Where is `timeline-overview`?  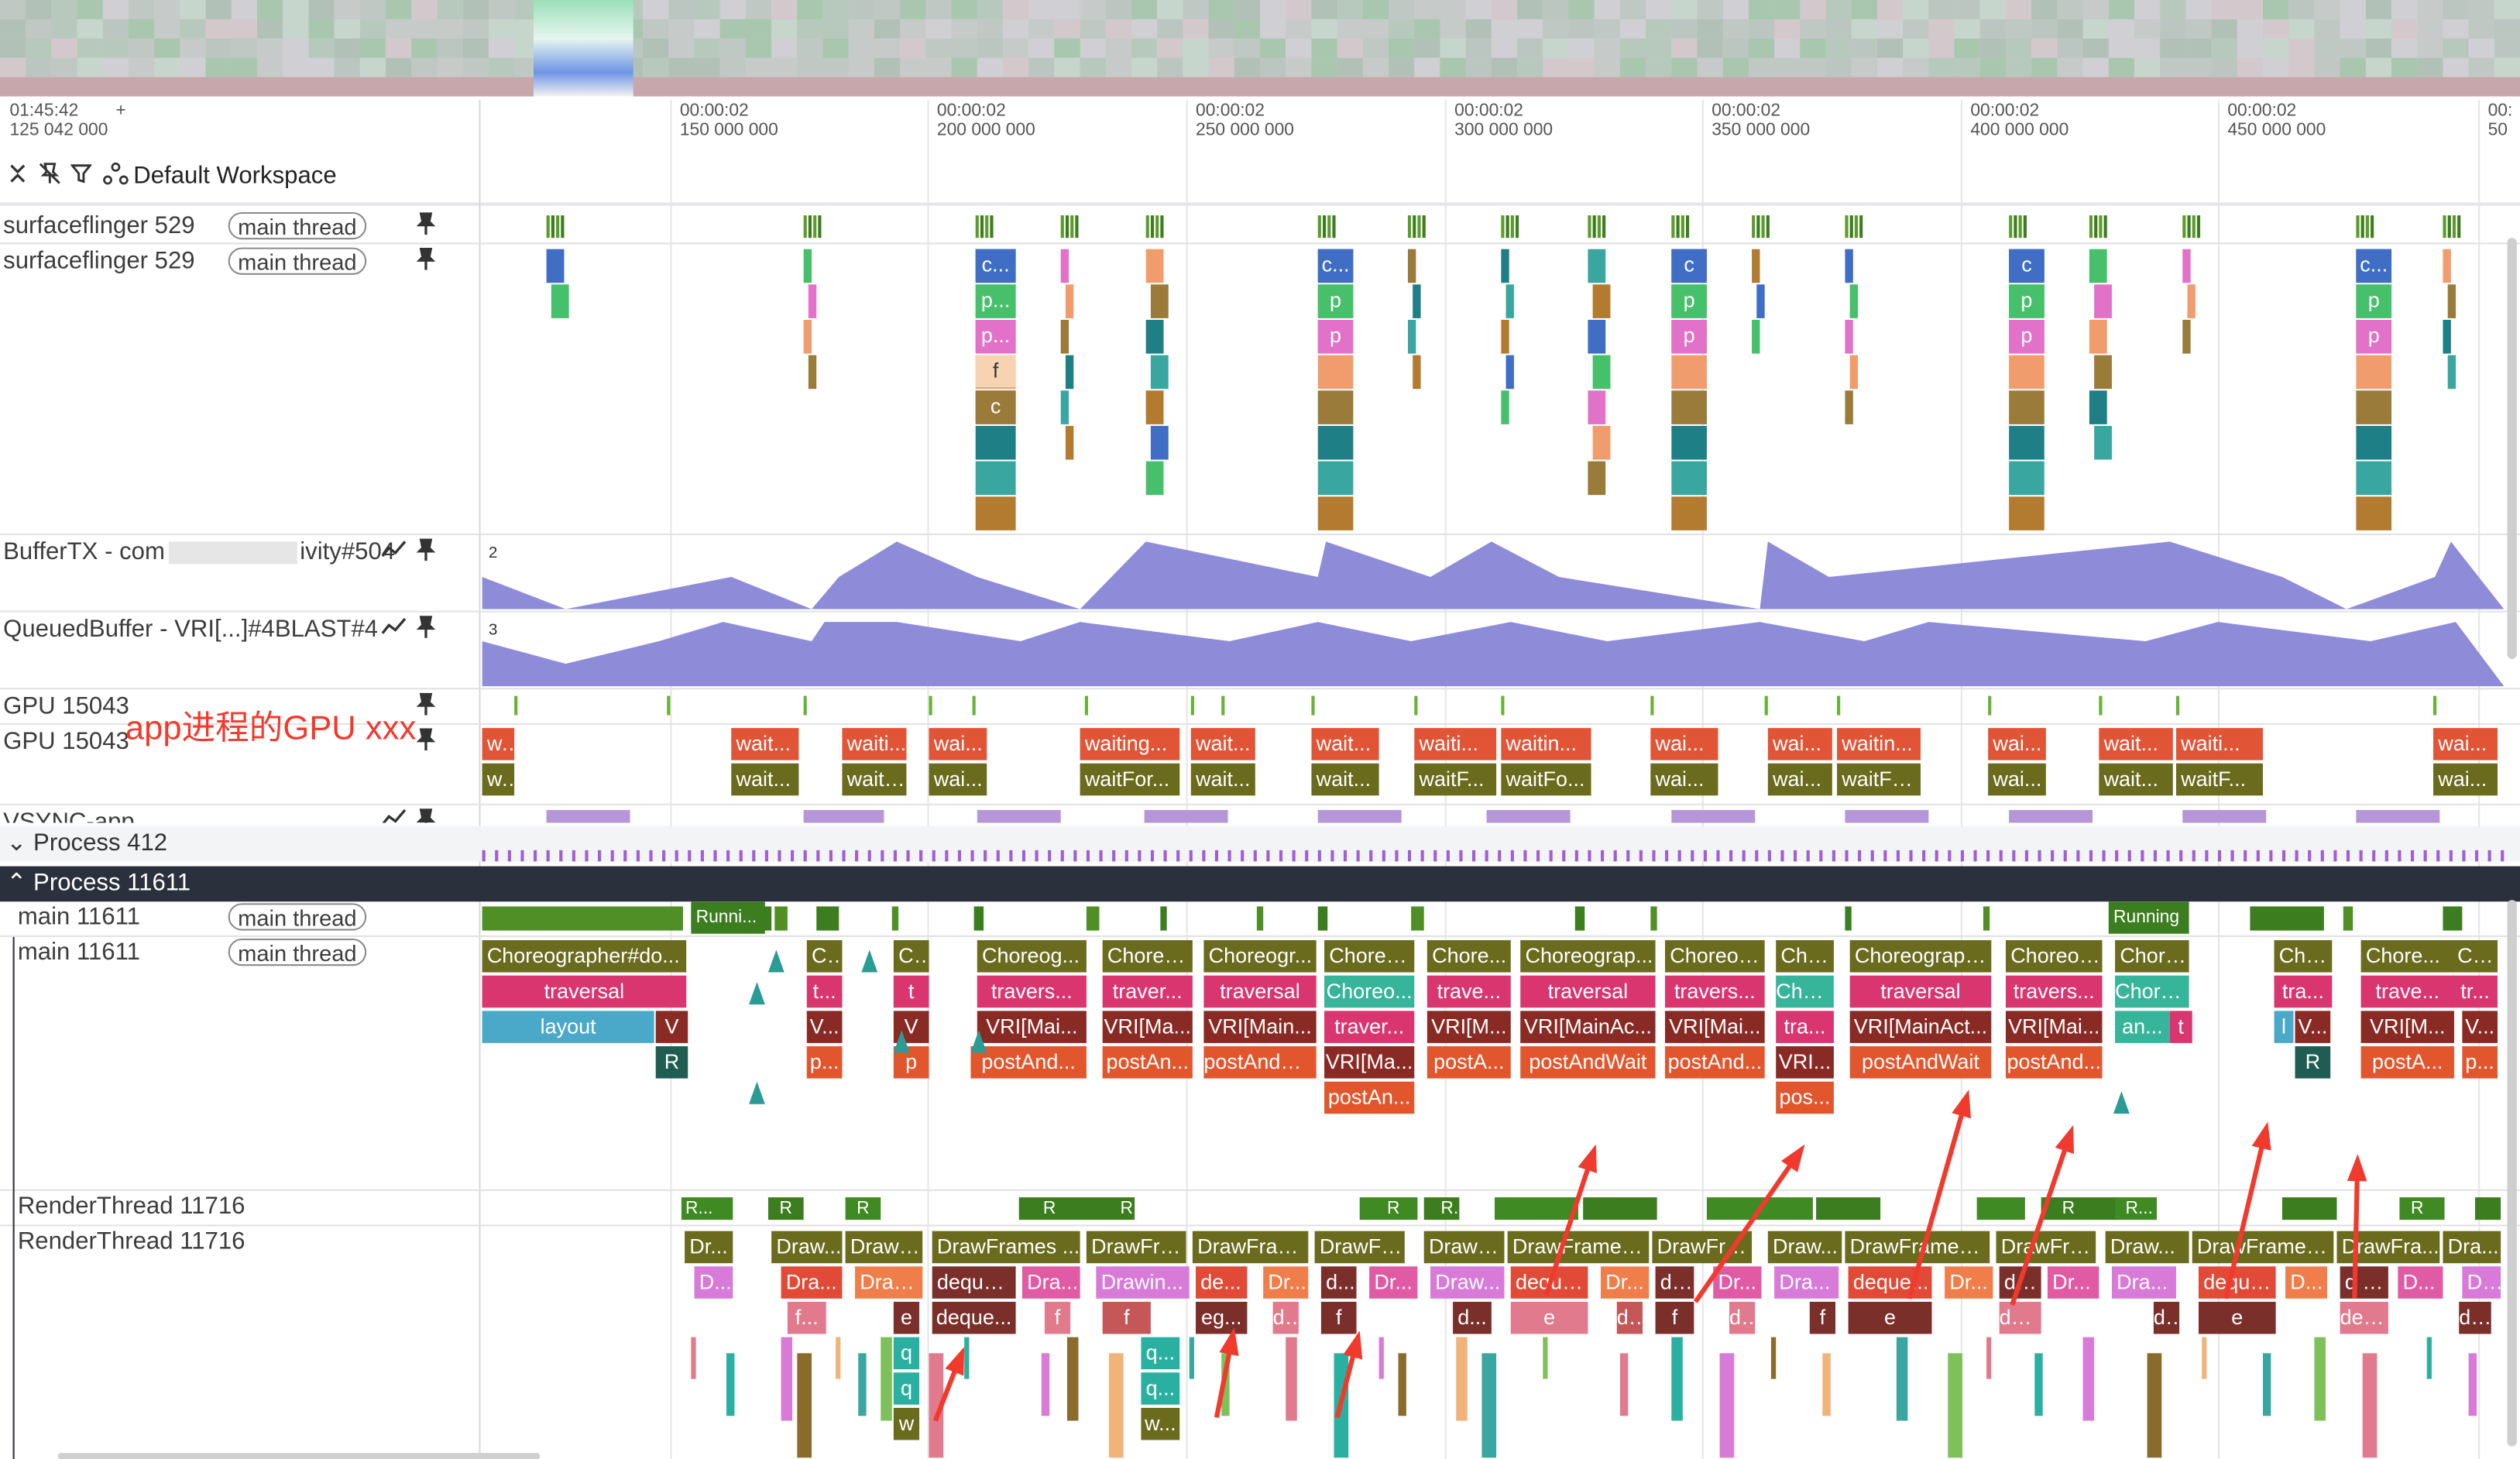 timeline-overview is located at coordinates (1260, 48).